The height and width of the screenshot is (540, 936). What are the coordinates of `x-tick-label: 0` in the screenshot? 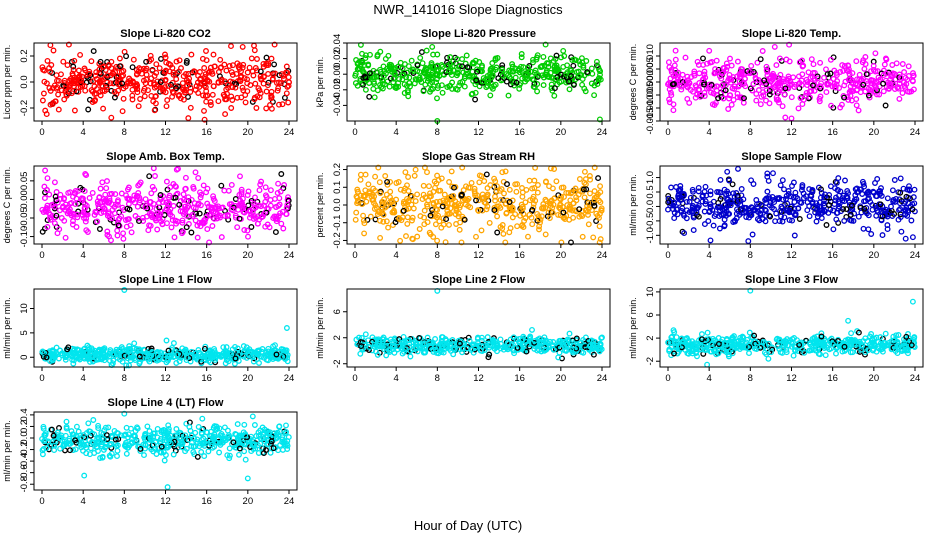 It's located at (354, 255).